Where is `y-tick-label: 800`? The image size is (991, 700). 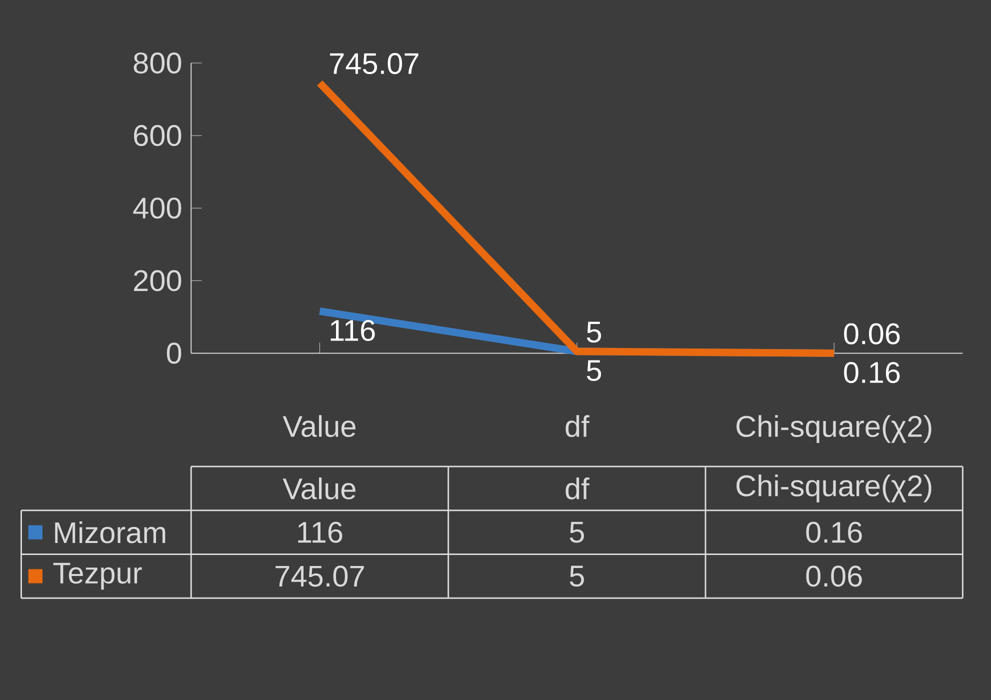 y-tick-label: 800 is located at coordinates (158, 63).